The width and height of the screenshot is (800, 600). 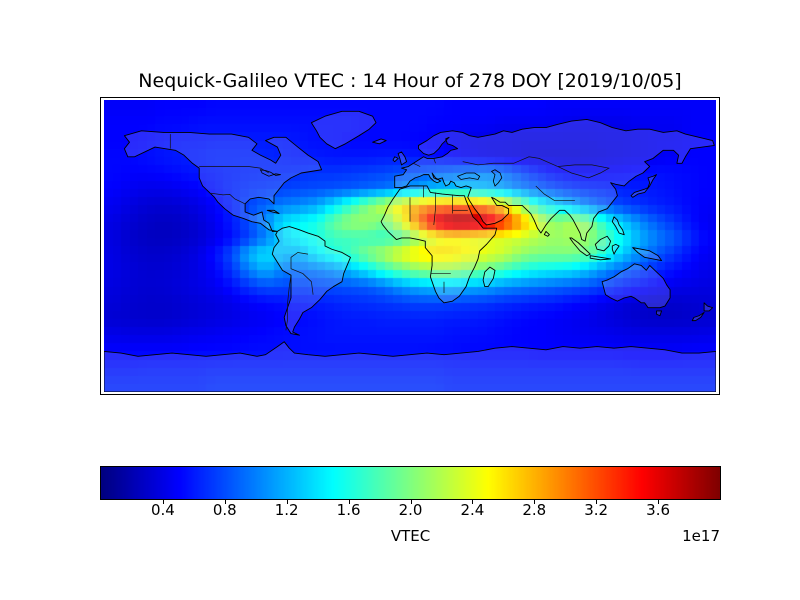 I want to click on great-lakes-outline, so click(x=270, y=173).